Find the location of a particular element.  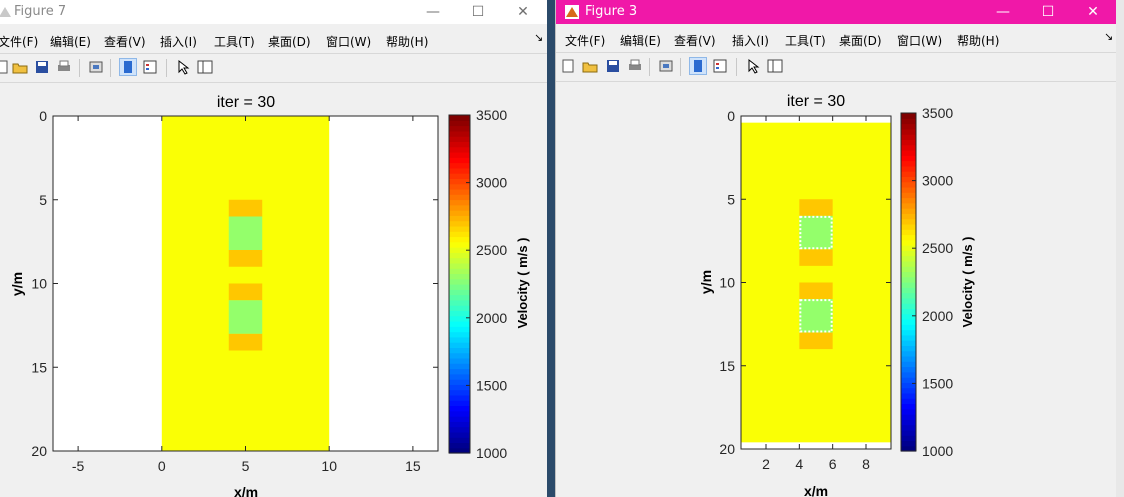

x-tick-label: 6 is located at coordinates (833, 464).